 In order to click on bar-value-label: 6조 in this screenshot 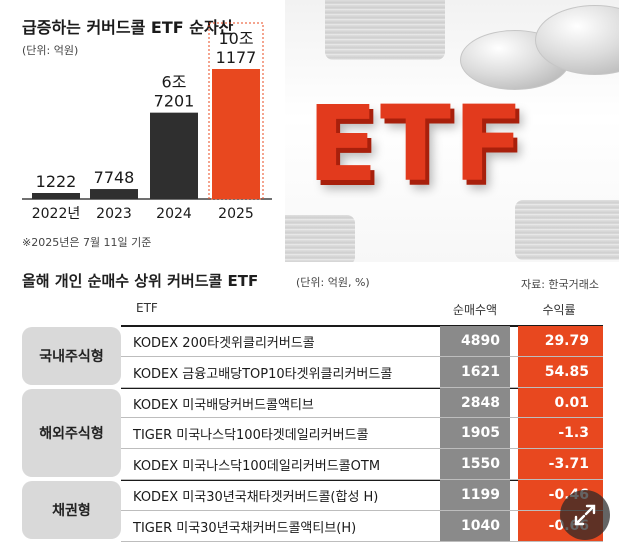, I will do `click(174, 82)`.